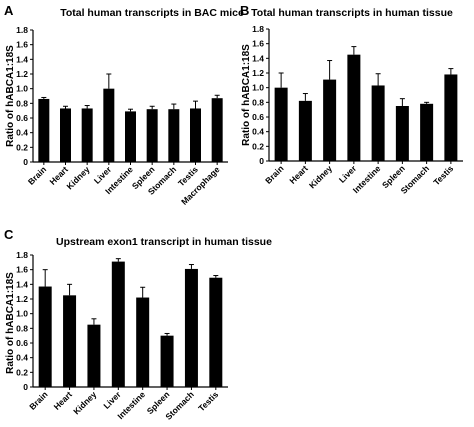 This screenshot has height=427, width=474. What do you see at coordinates (244, 10) in the screenshot?
I see `panel-letter: B` at bounding box center [244, 10].